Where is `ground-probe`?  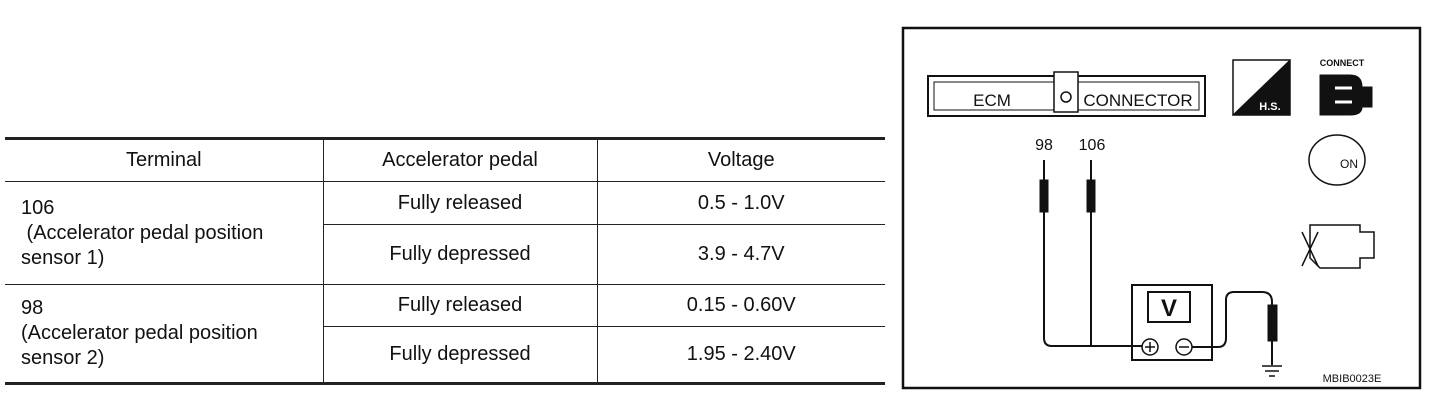
ground-probe is located at coordinates (1272, 323).